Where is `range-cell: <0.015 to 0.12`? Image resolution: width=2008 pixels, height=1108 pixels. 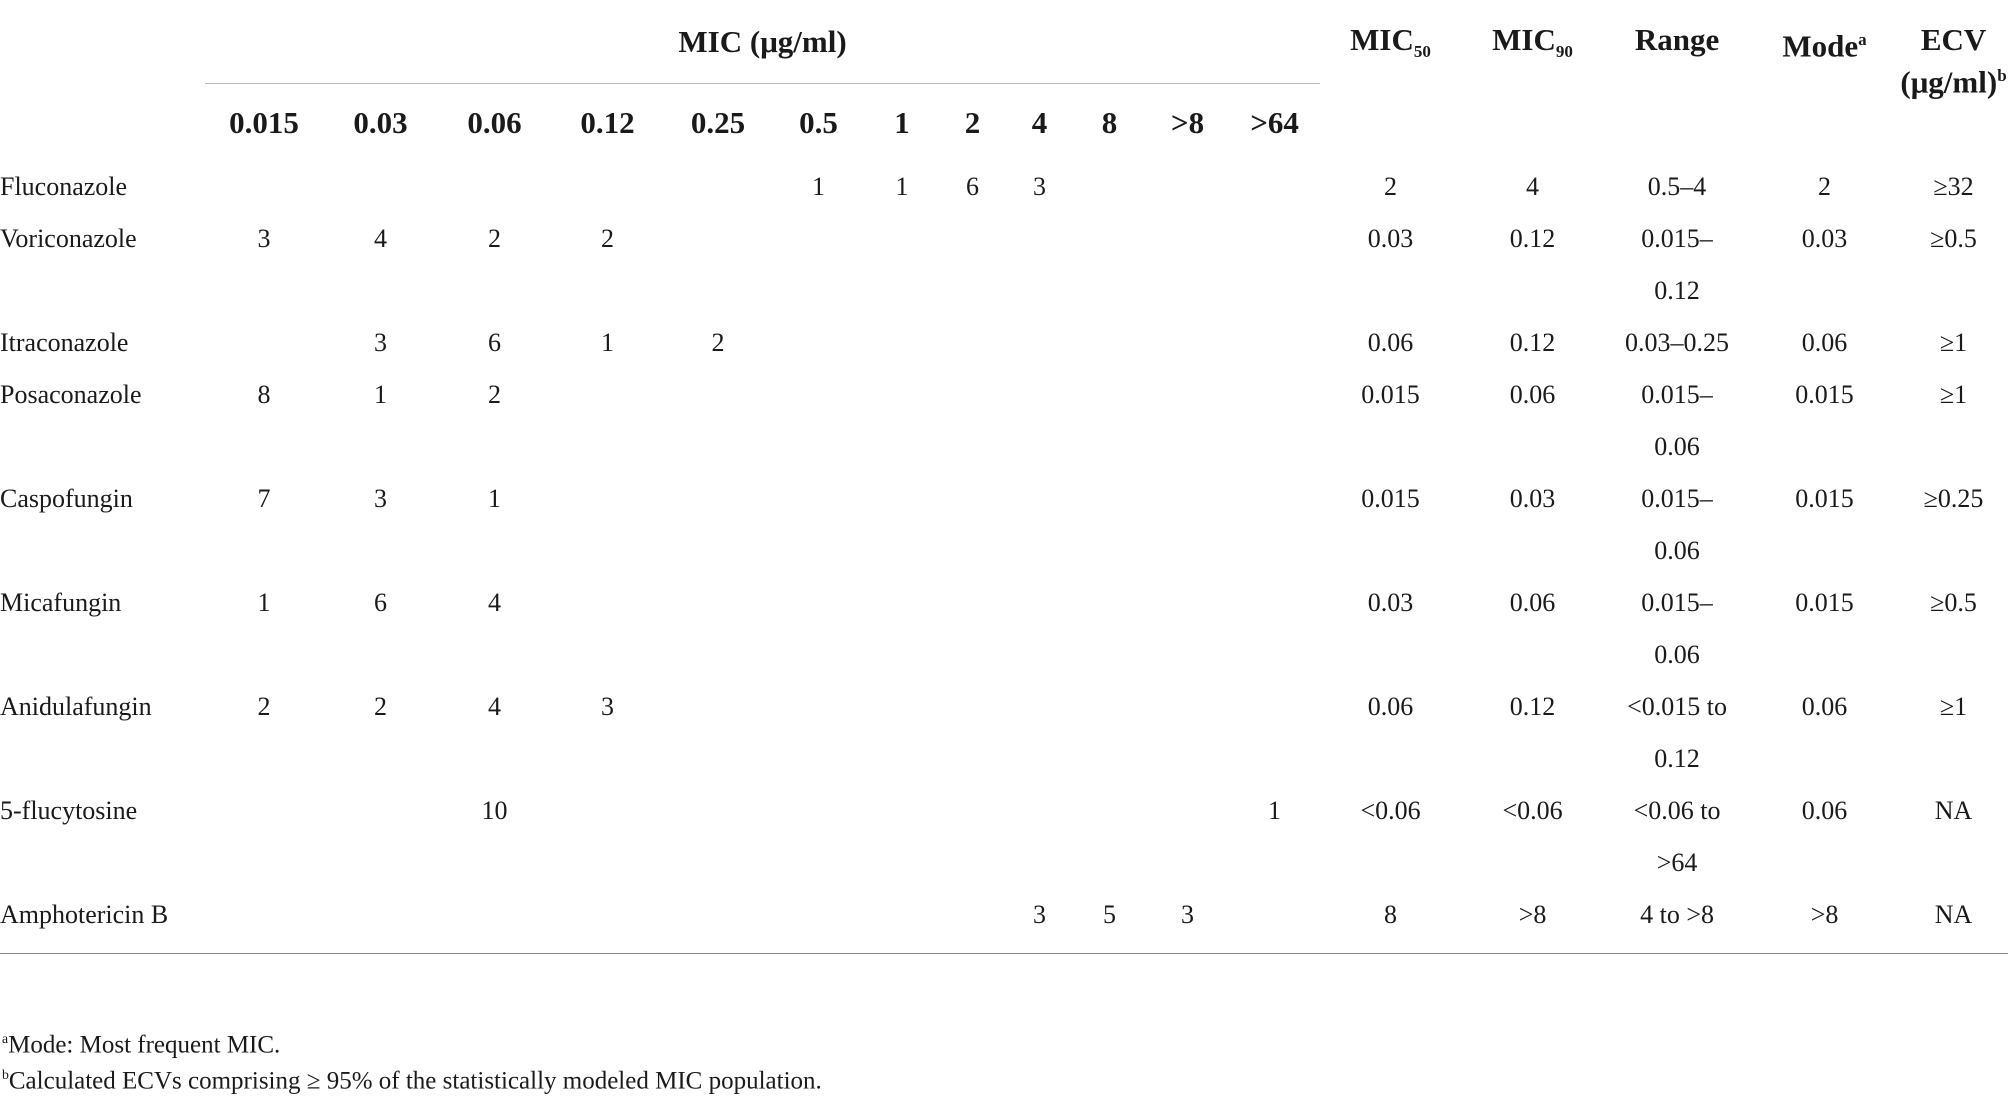
range-cell: <0.015 to 0.12 is located at coordinates (1677, 733).